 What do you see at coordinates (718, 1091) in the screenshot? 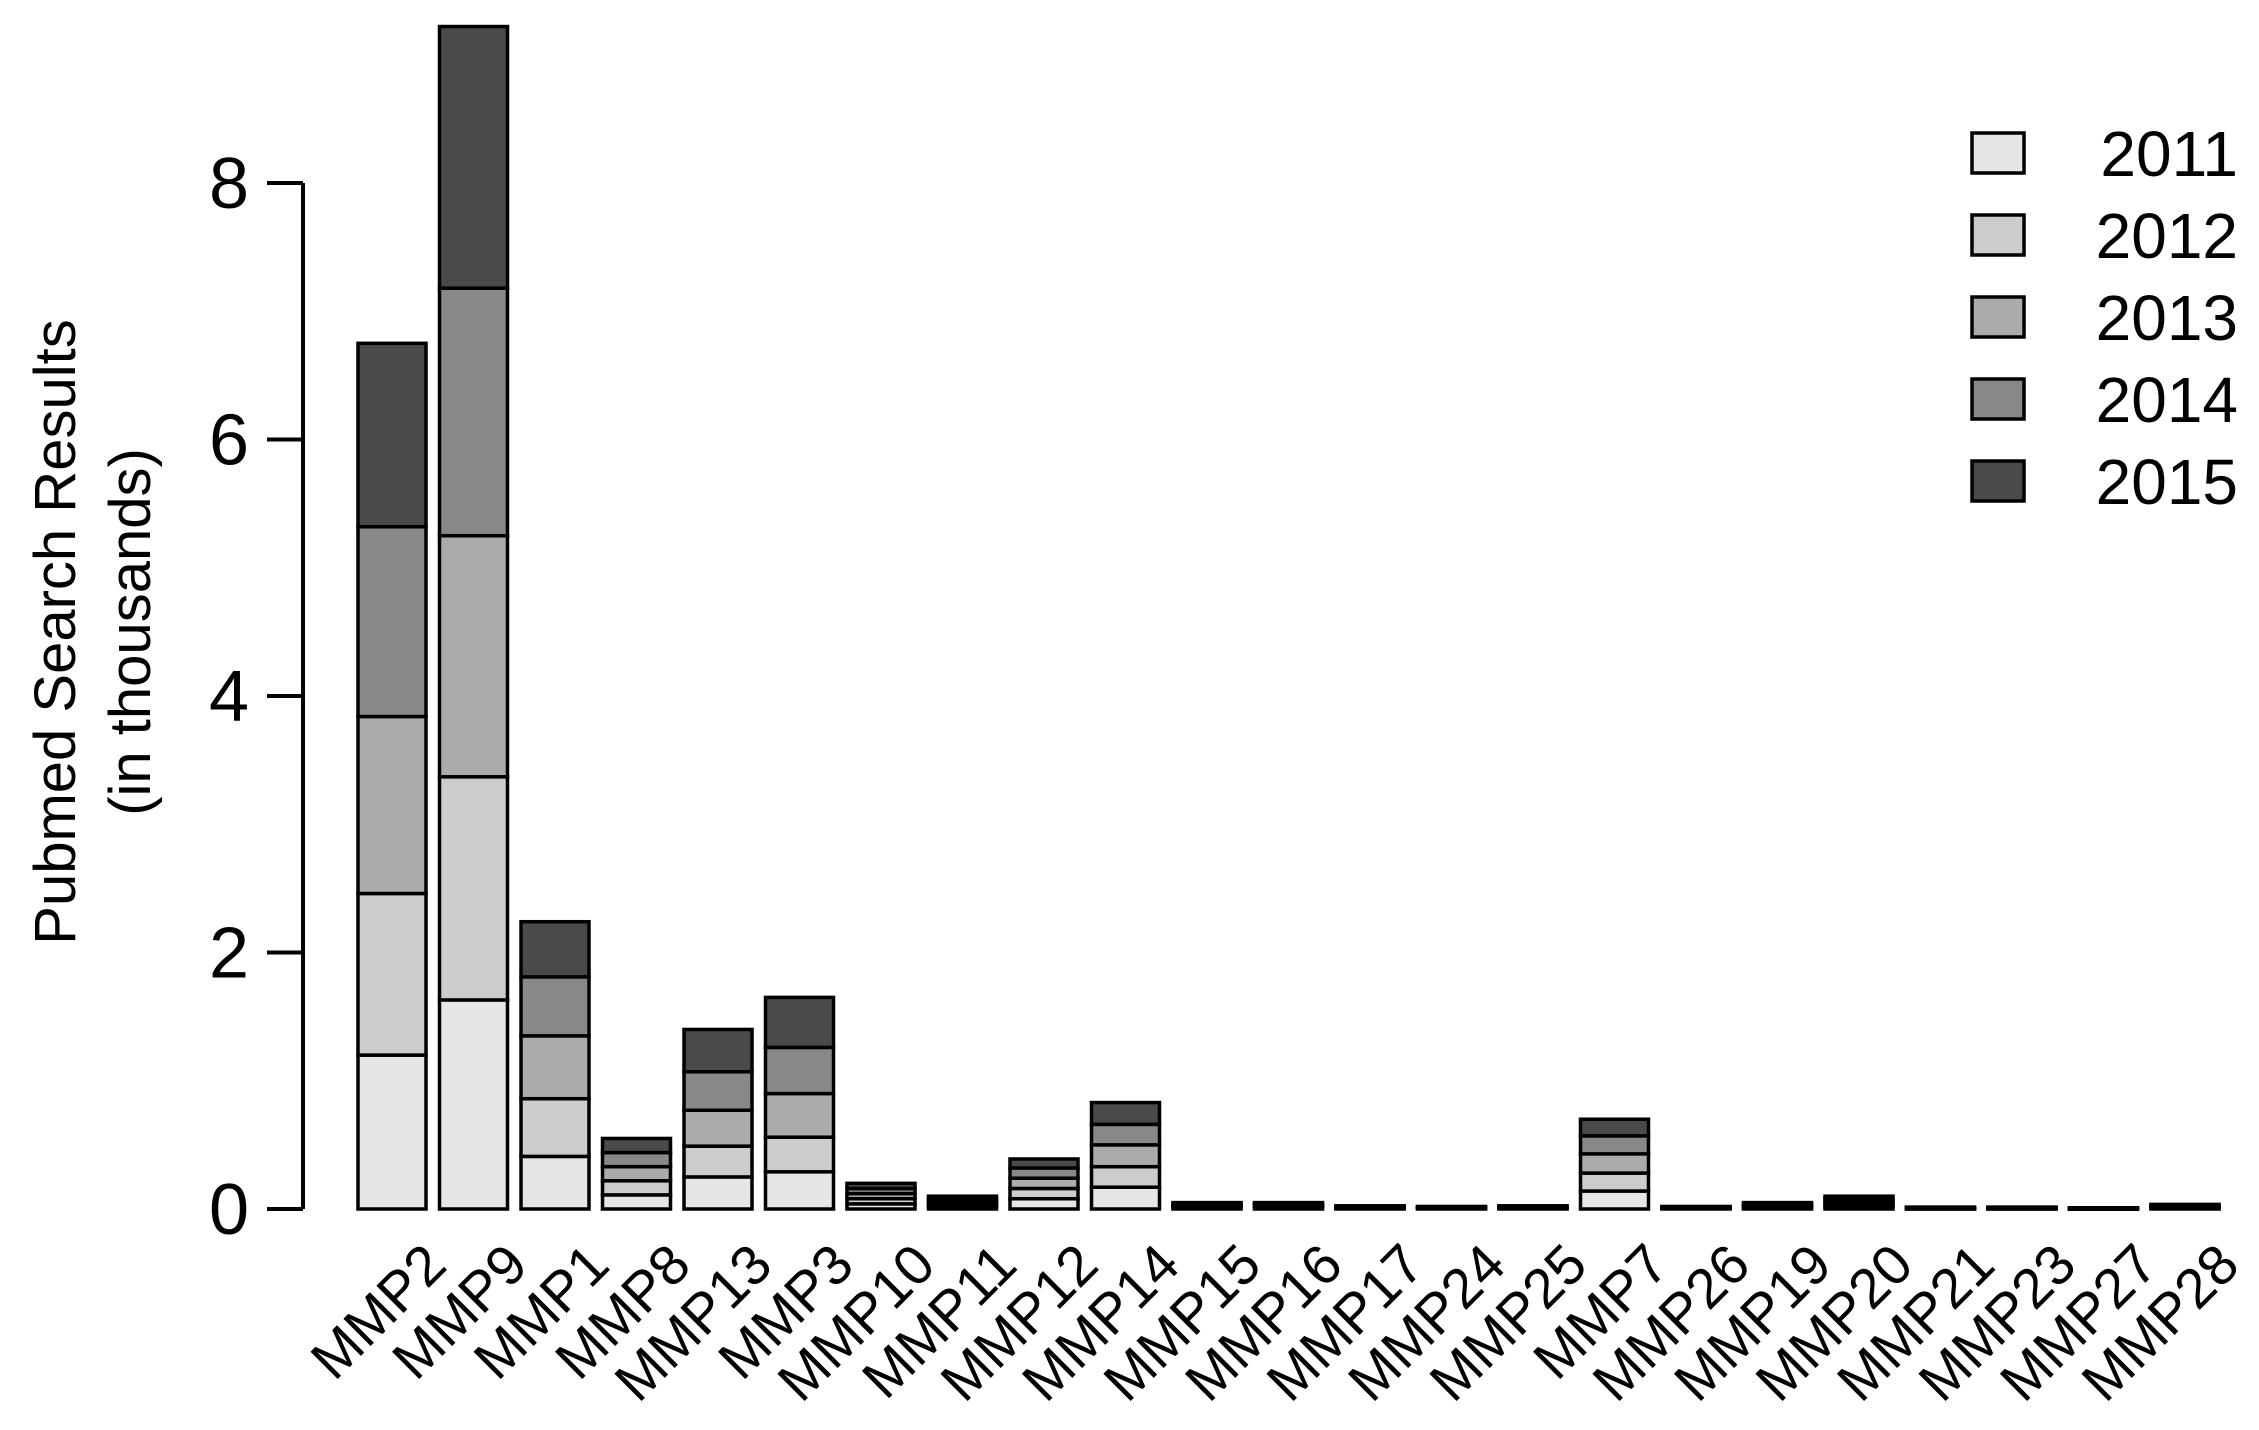
I see `bar-segment-mmp13-2014` at bounding box center [718, 1091].